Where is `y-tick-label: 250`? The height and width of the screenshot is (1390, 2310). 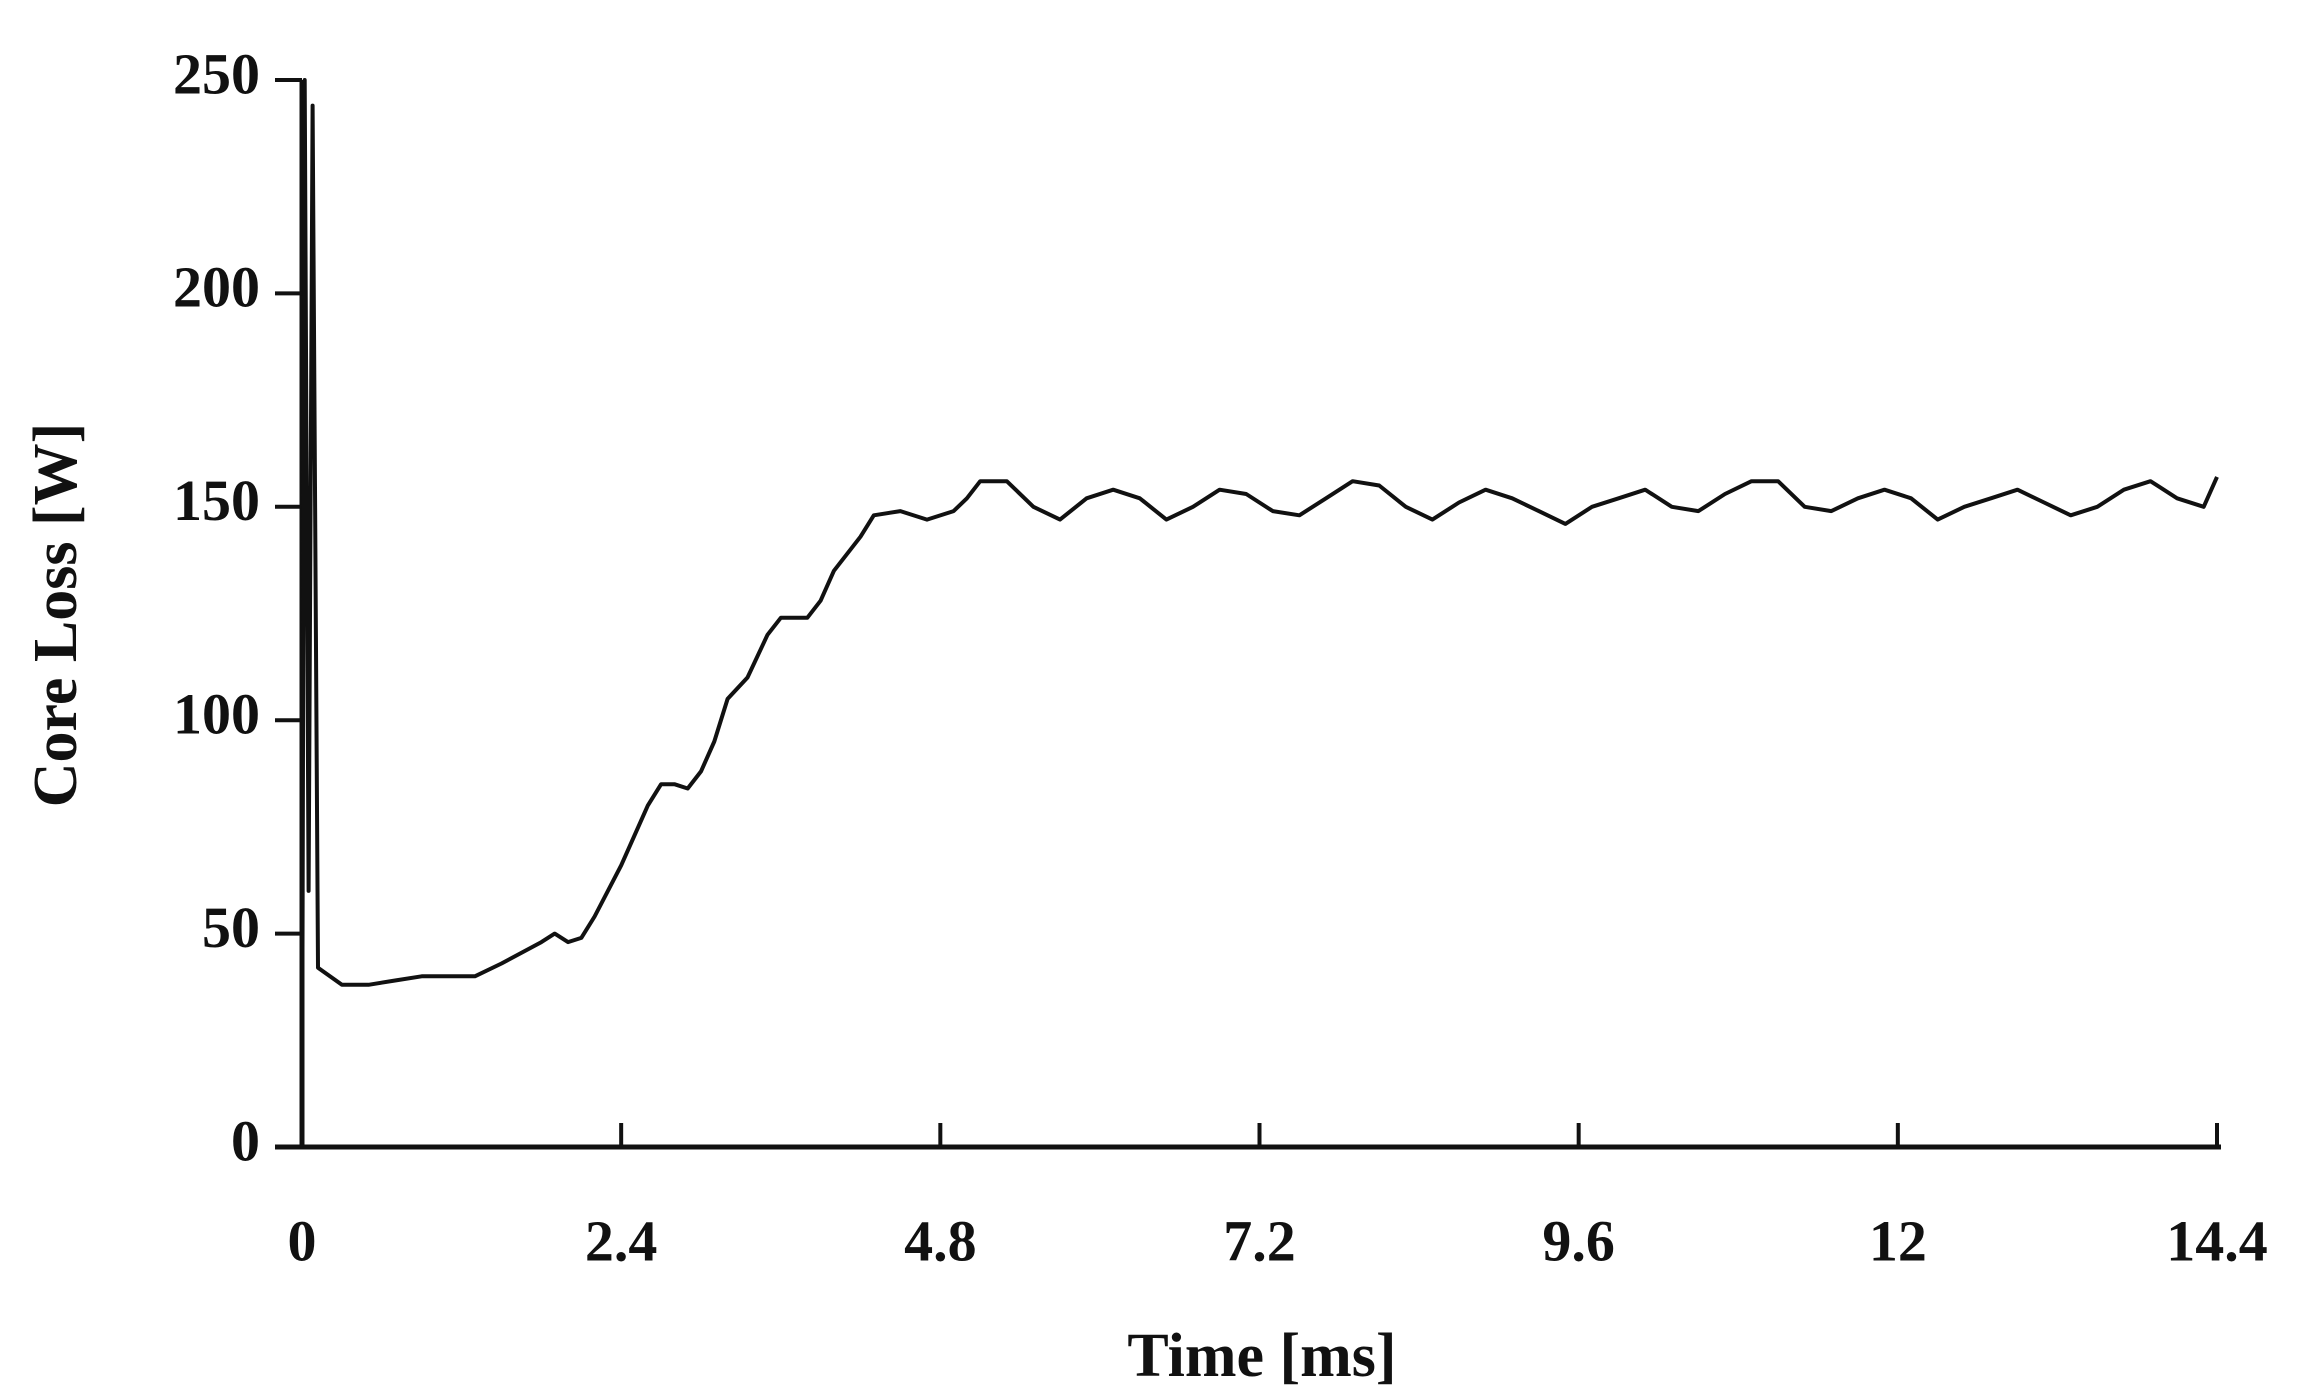
y-tick-label: 250 is located at coordinates (216, 73).